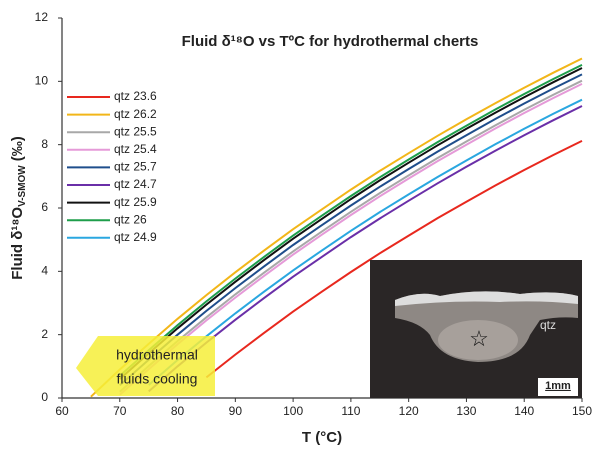 The width and height of the screenshot is (593, 452). Describe the element at coordinates (22, 186) in the screenshot. I see `y-axis-label-sub: V-SMOW` at that location.